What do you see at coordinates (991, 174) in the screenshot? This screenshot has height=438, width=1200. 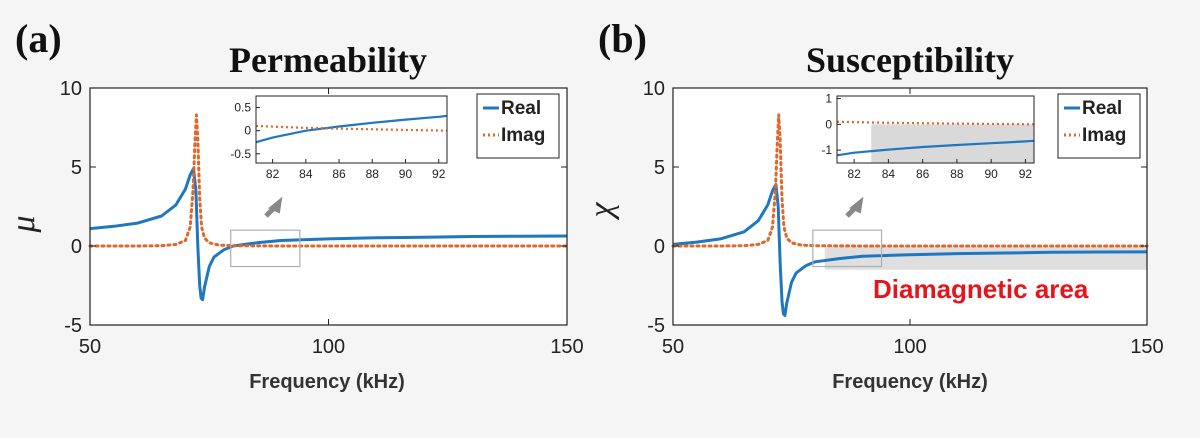 I see `panel-1-inset-xtick-label: 90` at bounding box center [991, 174].